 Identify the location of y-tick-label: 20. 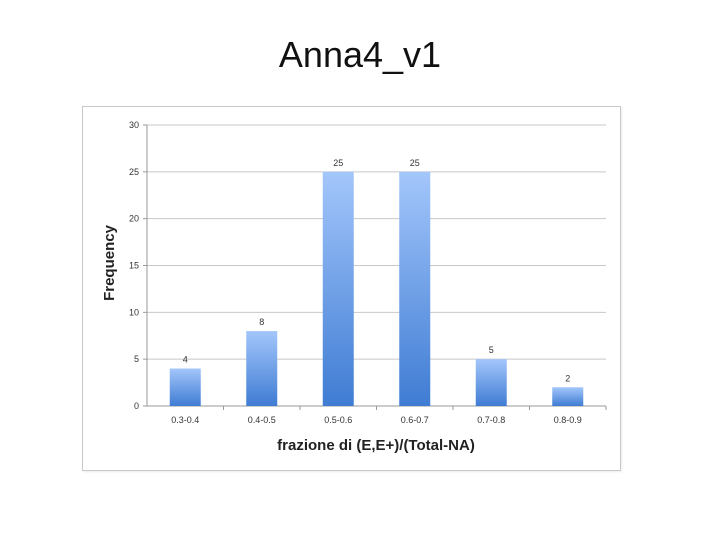
(134, 219).